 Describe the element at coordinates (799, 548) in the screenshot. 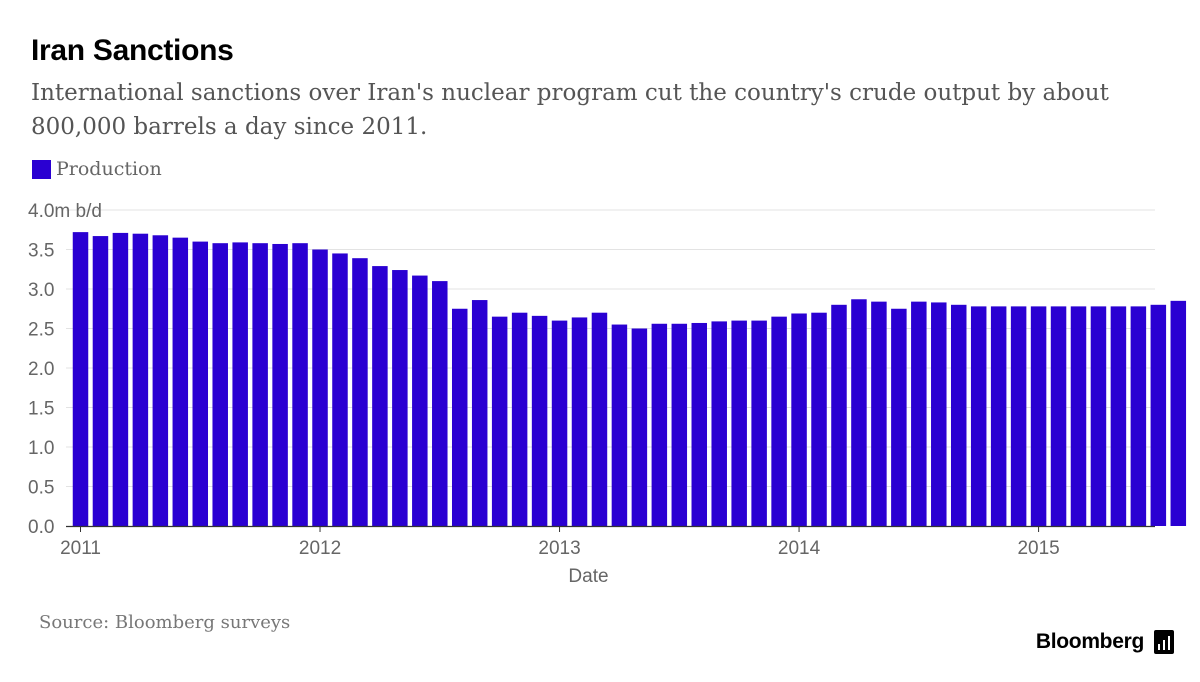

I see `x-tick-label: 2014` at that location.